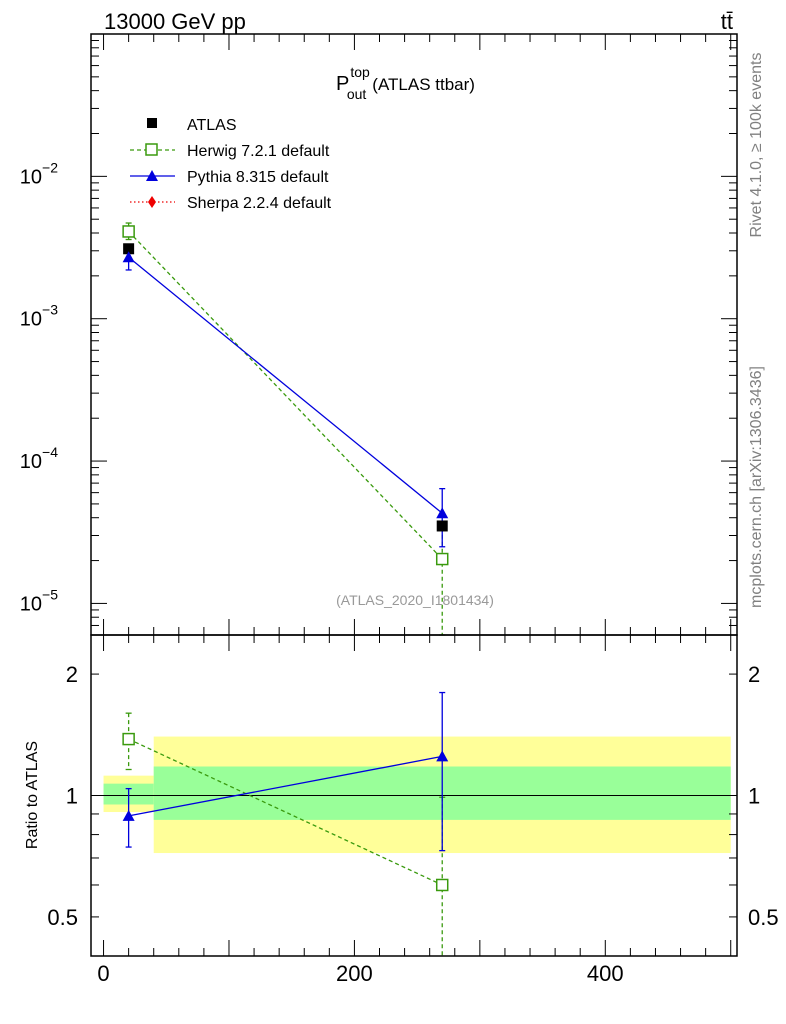  Describe the element at coordinates (259, 203) in the screenshot. I see `legend-label-sherpa: Sherpa 2.2.4 default` at that location.